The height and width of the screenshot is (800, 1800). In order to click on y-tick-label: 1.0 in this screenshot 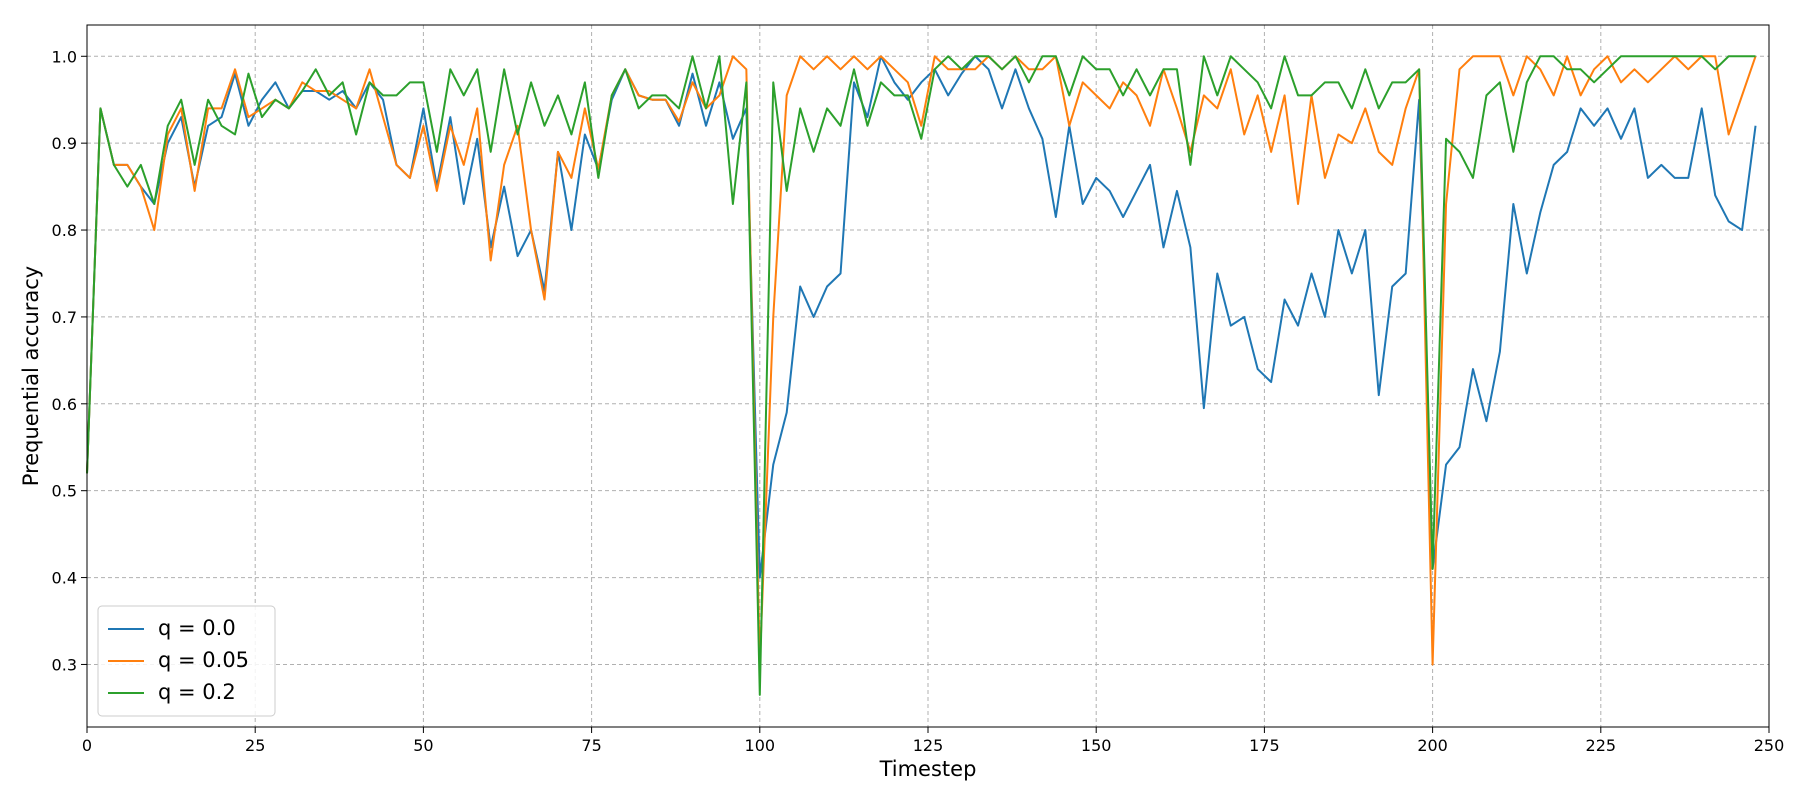, I will do `click(64, 56)`.